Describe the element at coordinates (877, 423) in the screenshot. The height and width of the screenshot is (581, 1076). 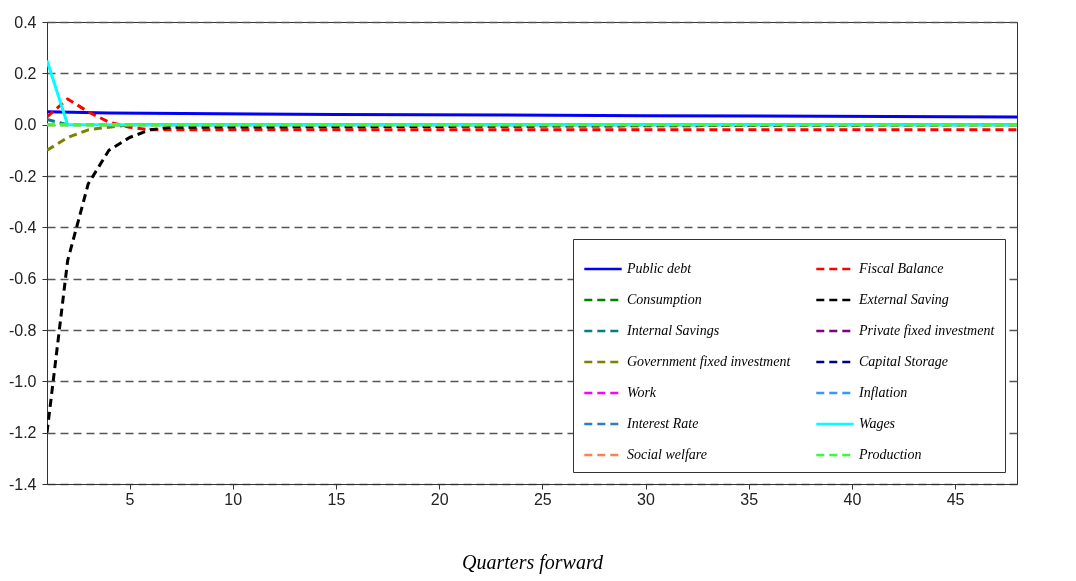
I see `legend-label: Wages` at that location.